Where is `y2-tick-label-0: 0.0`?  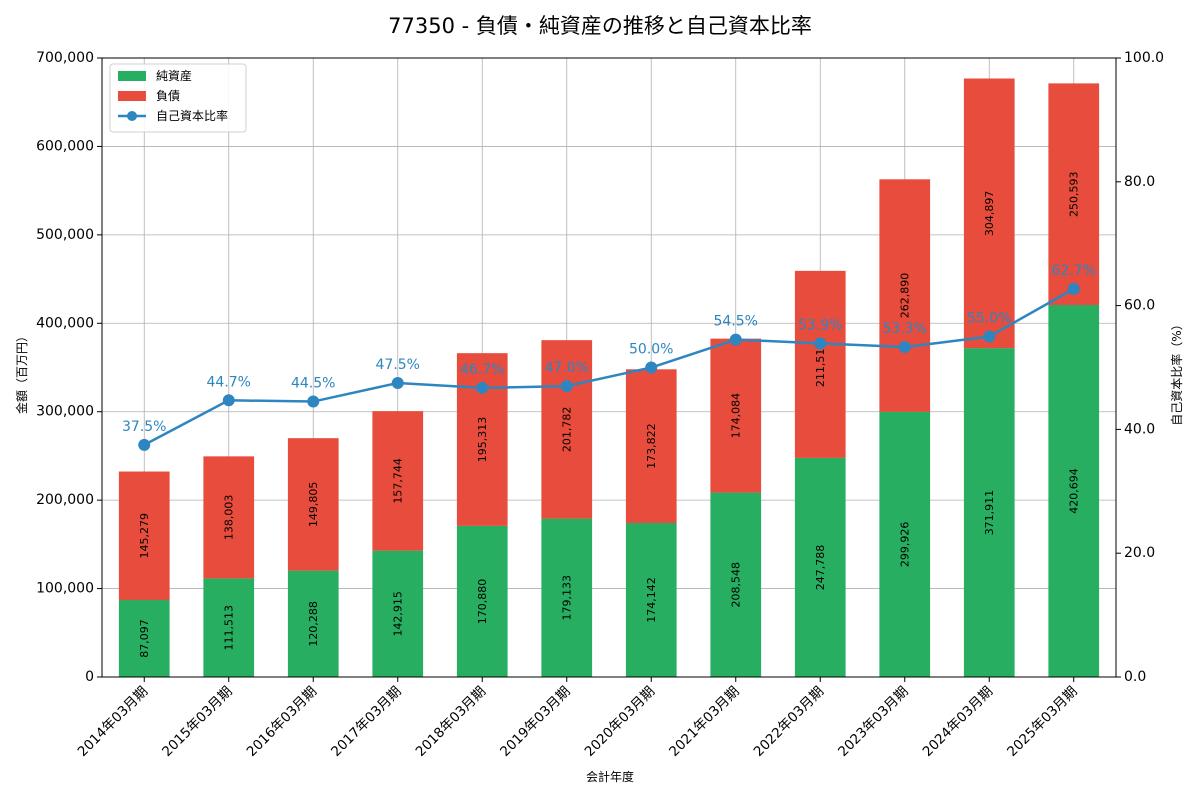 y2-tick-label-0: 0.0 is located at coordinates (1135, 677).